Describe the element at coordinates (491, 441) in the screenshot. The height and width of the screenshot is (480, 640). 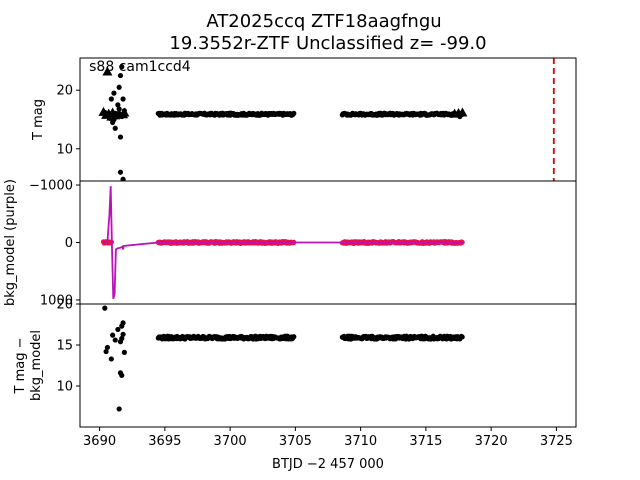
I see `x-tick-label: 3720` at that location.